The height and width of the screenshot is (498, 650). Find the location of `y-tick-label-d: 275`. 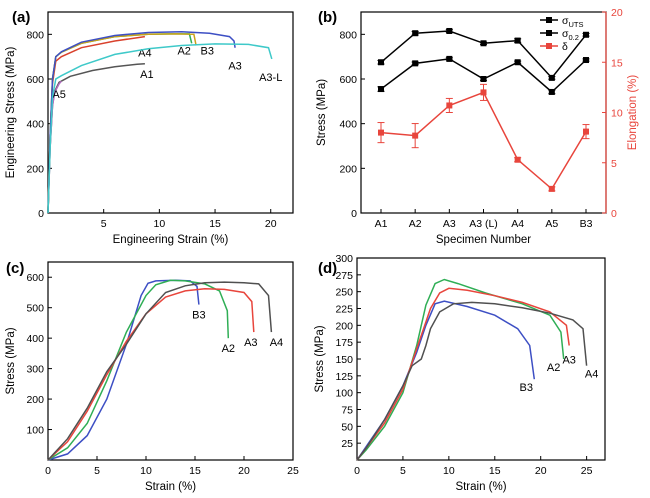

y-tick-label-d: 275 is located at coordinates (344, 276).